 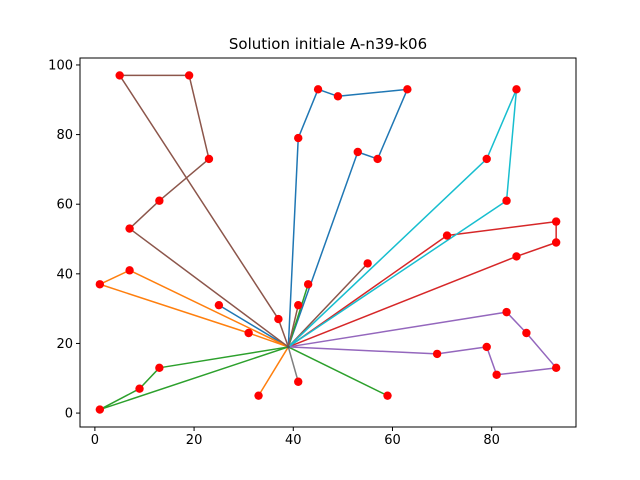 I want to click on x-tick-label-40: 40, so click(x=293, y=440).